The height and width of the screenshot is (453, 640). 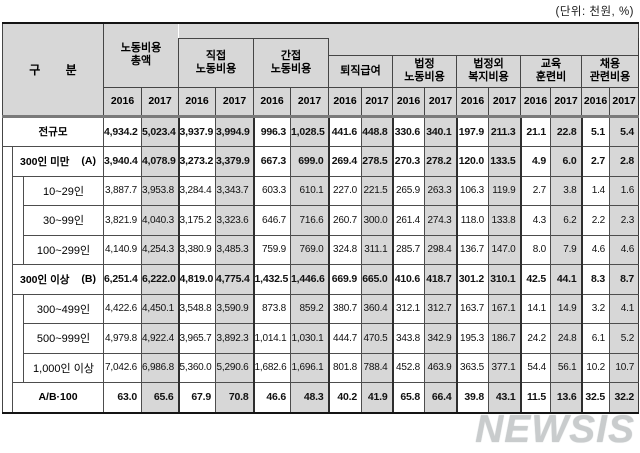 I want to click on value-cell: 3,273.2, so click(x=197, y=161).